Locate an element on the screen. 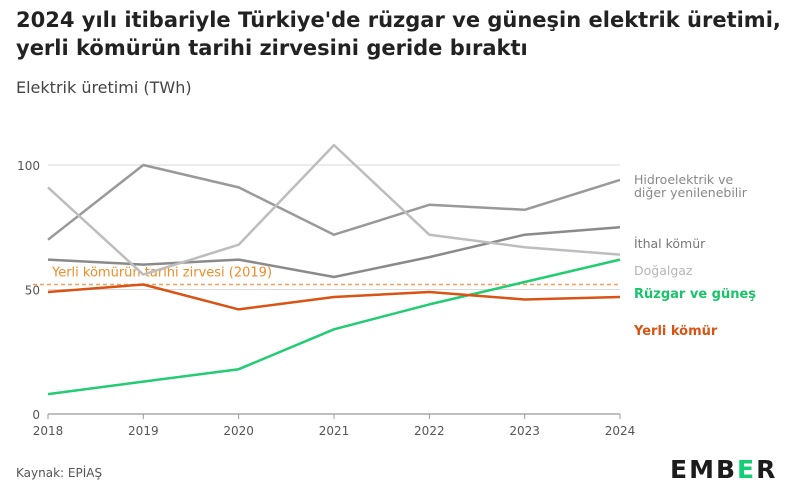 The width and height of the screenshot is (800, 500). ember-logo: EMBER is located at coordinates (723, 469).